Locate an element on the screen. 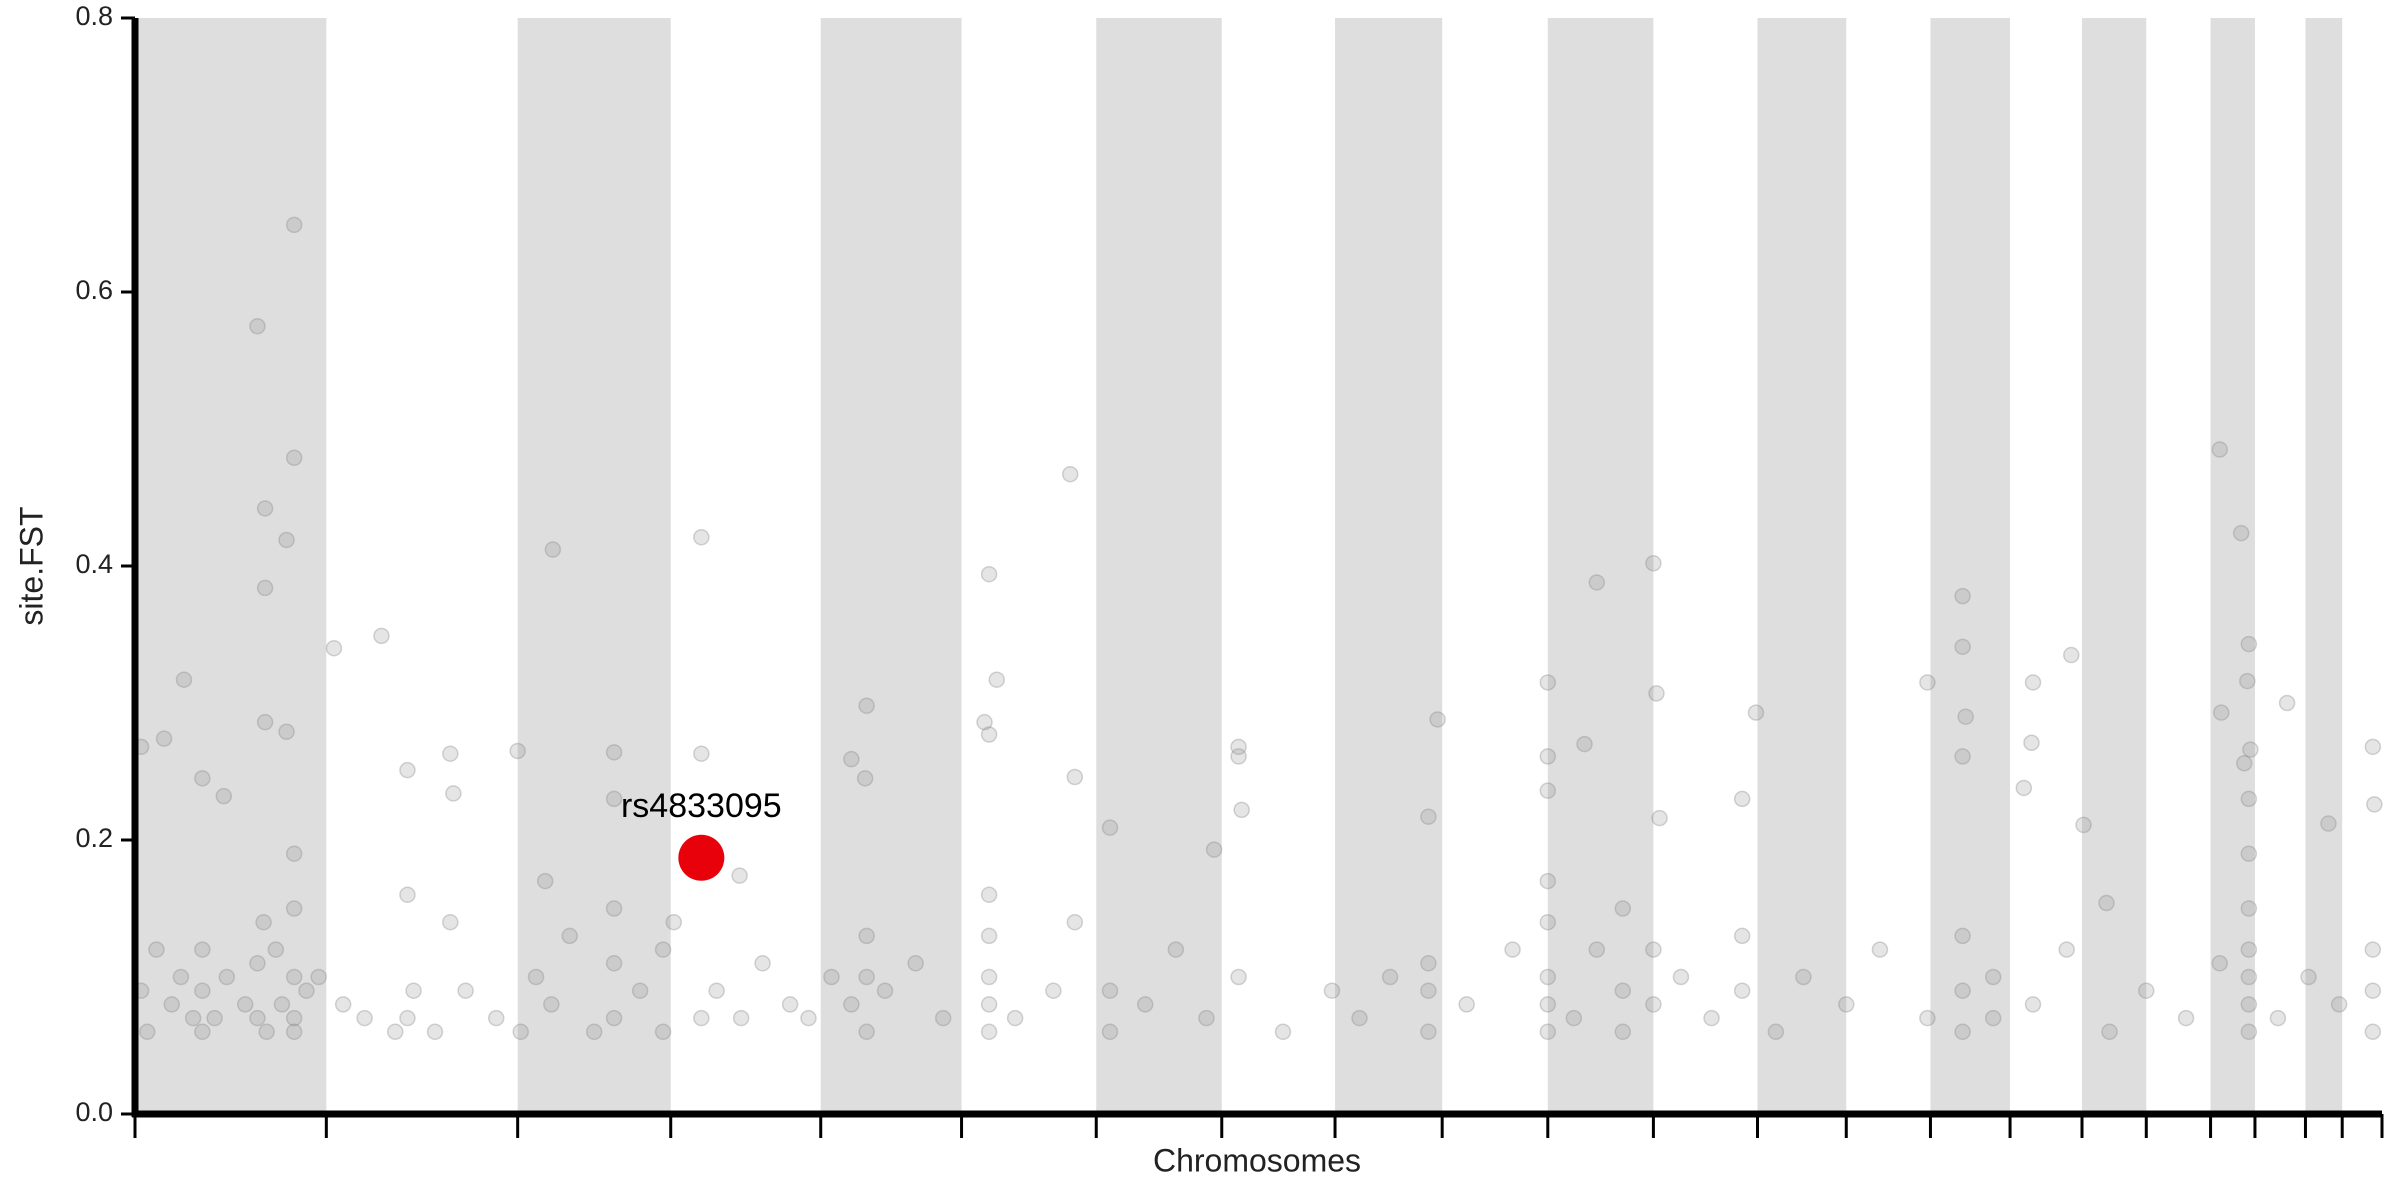  highlight-label: rs4833095 is located at coordinates (701, 806).